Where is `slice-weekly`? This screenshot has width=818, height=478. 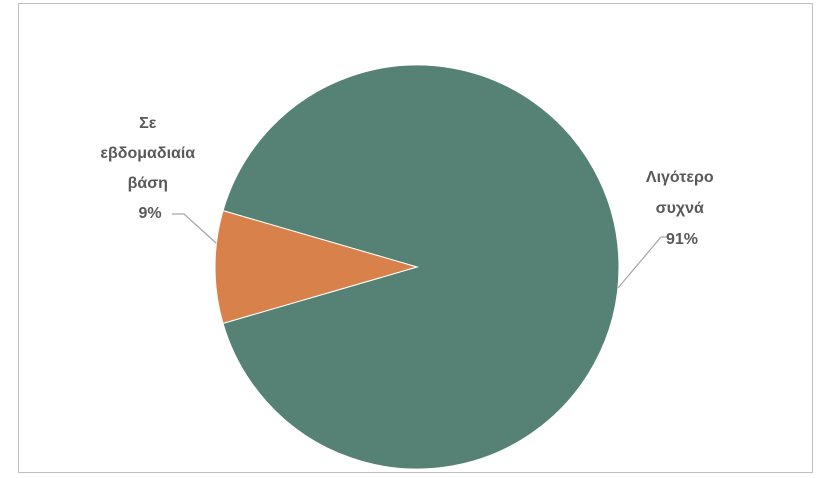 slice-weekly is located at coordinates (316, 267).